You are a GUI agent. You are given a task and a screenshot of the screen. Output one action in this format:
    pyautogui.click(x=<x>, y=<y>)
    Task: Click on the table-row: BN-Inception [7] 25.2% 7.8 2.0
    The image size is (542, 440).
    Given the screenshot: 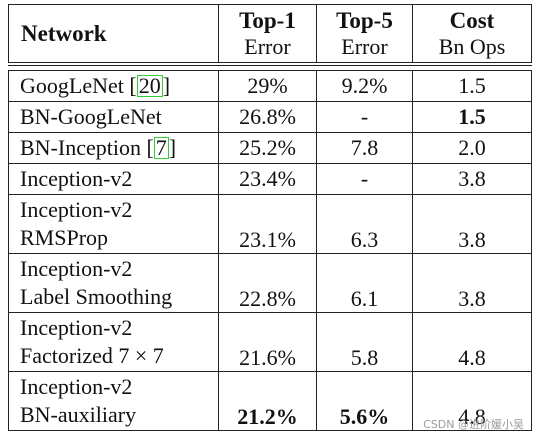 What is the action you would take?
    pyautogui.click(x=270, y=148)
    